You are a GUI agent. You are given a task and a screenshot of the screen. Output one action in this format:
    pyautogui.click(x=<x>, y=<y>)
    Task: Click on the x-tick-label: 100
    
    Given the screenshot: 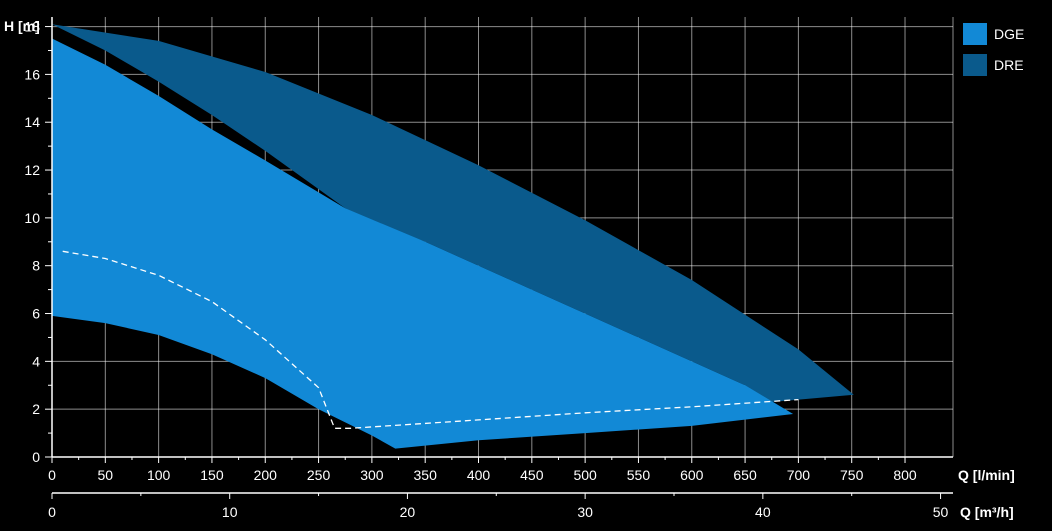 What is the action you would take?
    pyautogui.click(x=159, y=475)
    